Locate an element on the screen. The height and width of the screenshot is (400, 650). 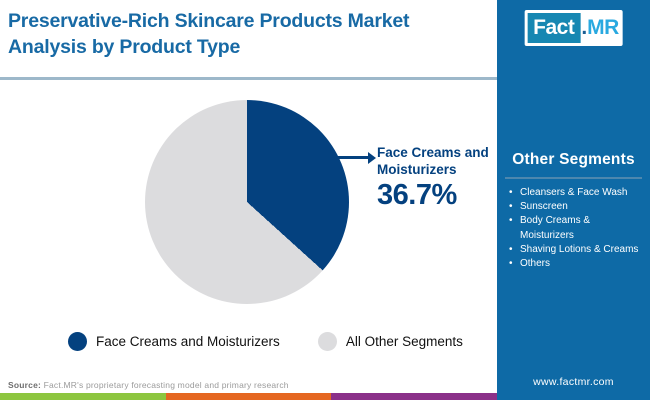
list-item-label: Shaving Lotions & Creams is located at coordinates (579, 249).